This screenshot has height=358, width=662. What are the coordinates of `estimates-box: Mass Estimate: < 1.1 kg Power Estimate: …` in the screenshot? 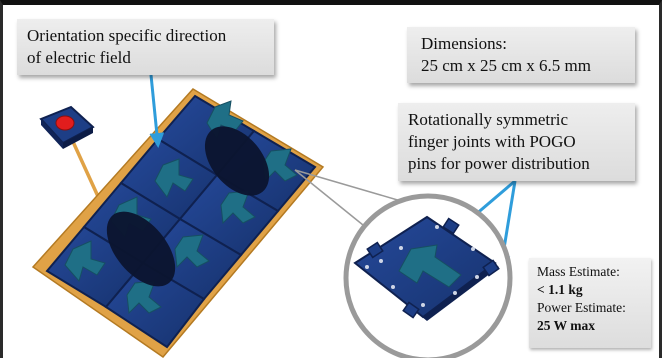 It's located at (590, 303).